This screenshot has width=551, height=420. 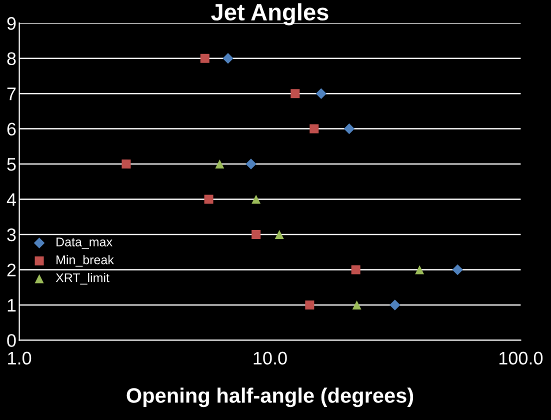 What do you see at coordinates (11, 235) in the screenshot?
I see `y-tick-label: 3` at bounding box center [11, 235].